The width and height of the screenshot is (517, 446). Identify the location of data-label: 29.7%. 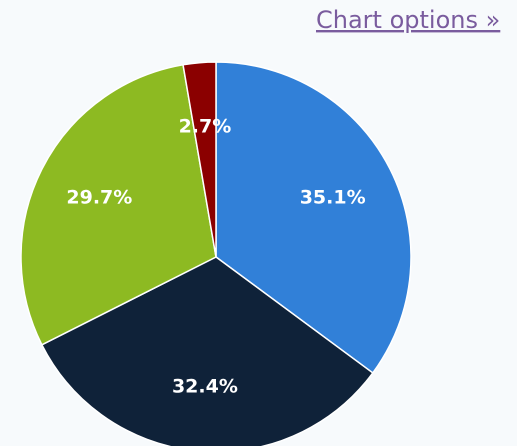
(99, 198).